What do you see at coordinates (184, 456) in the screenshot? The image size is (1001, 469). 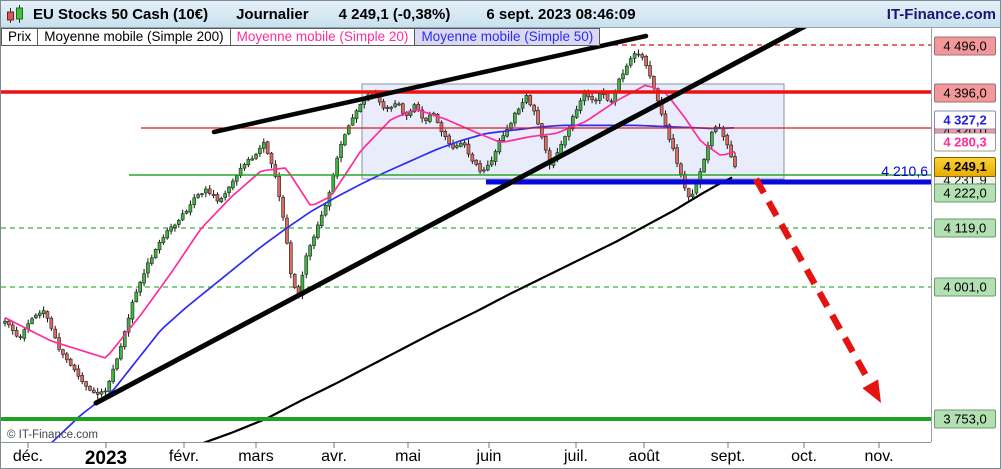 I see `x-axis-label: févr.` at bounding box center [184, 456].